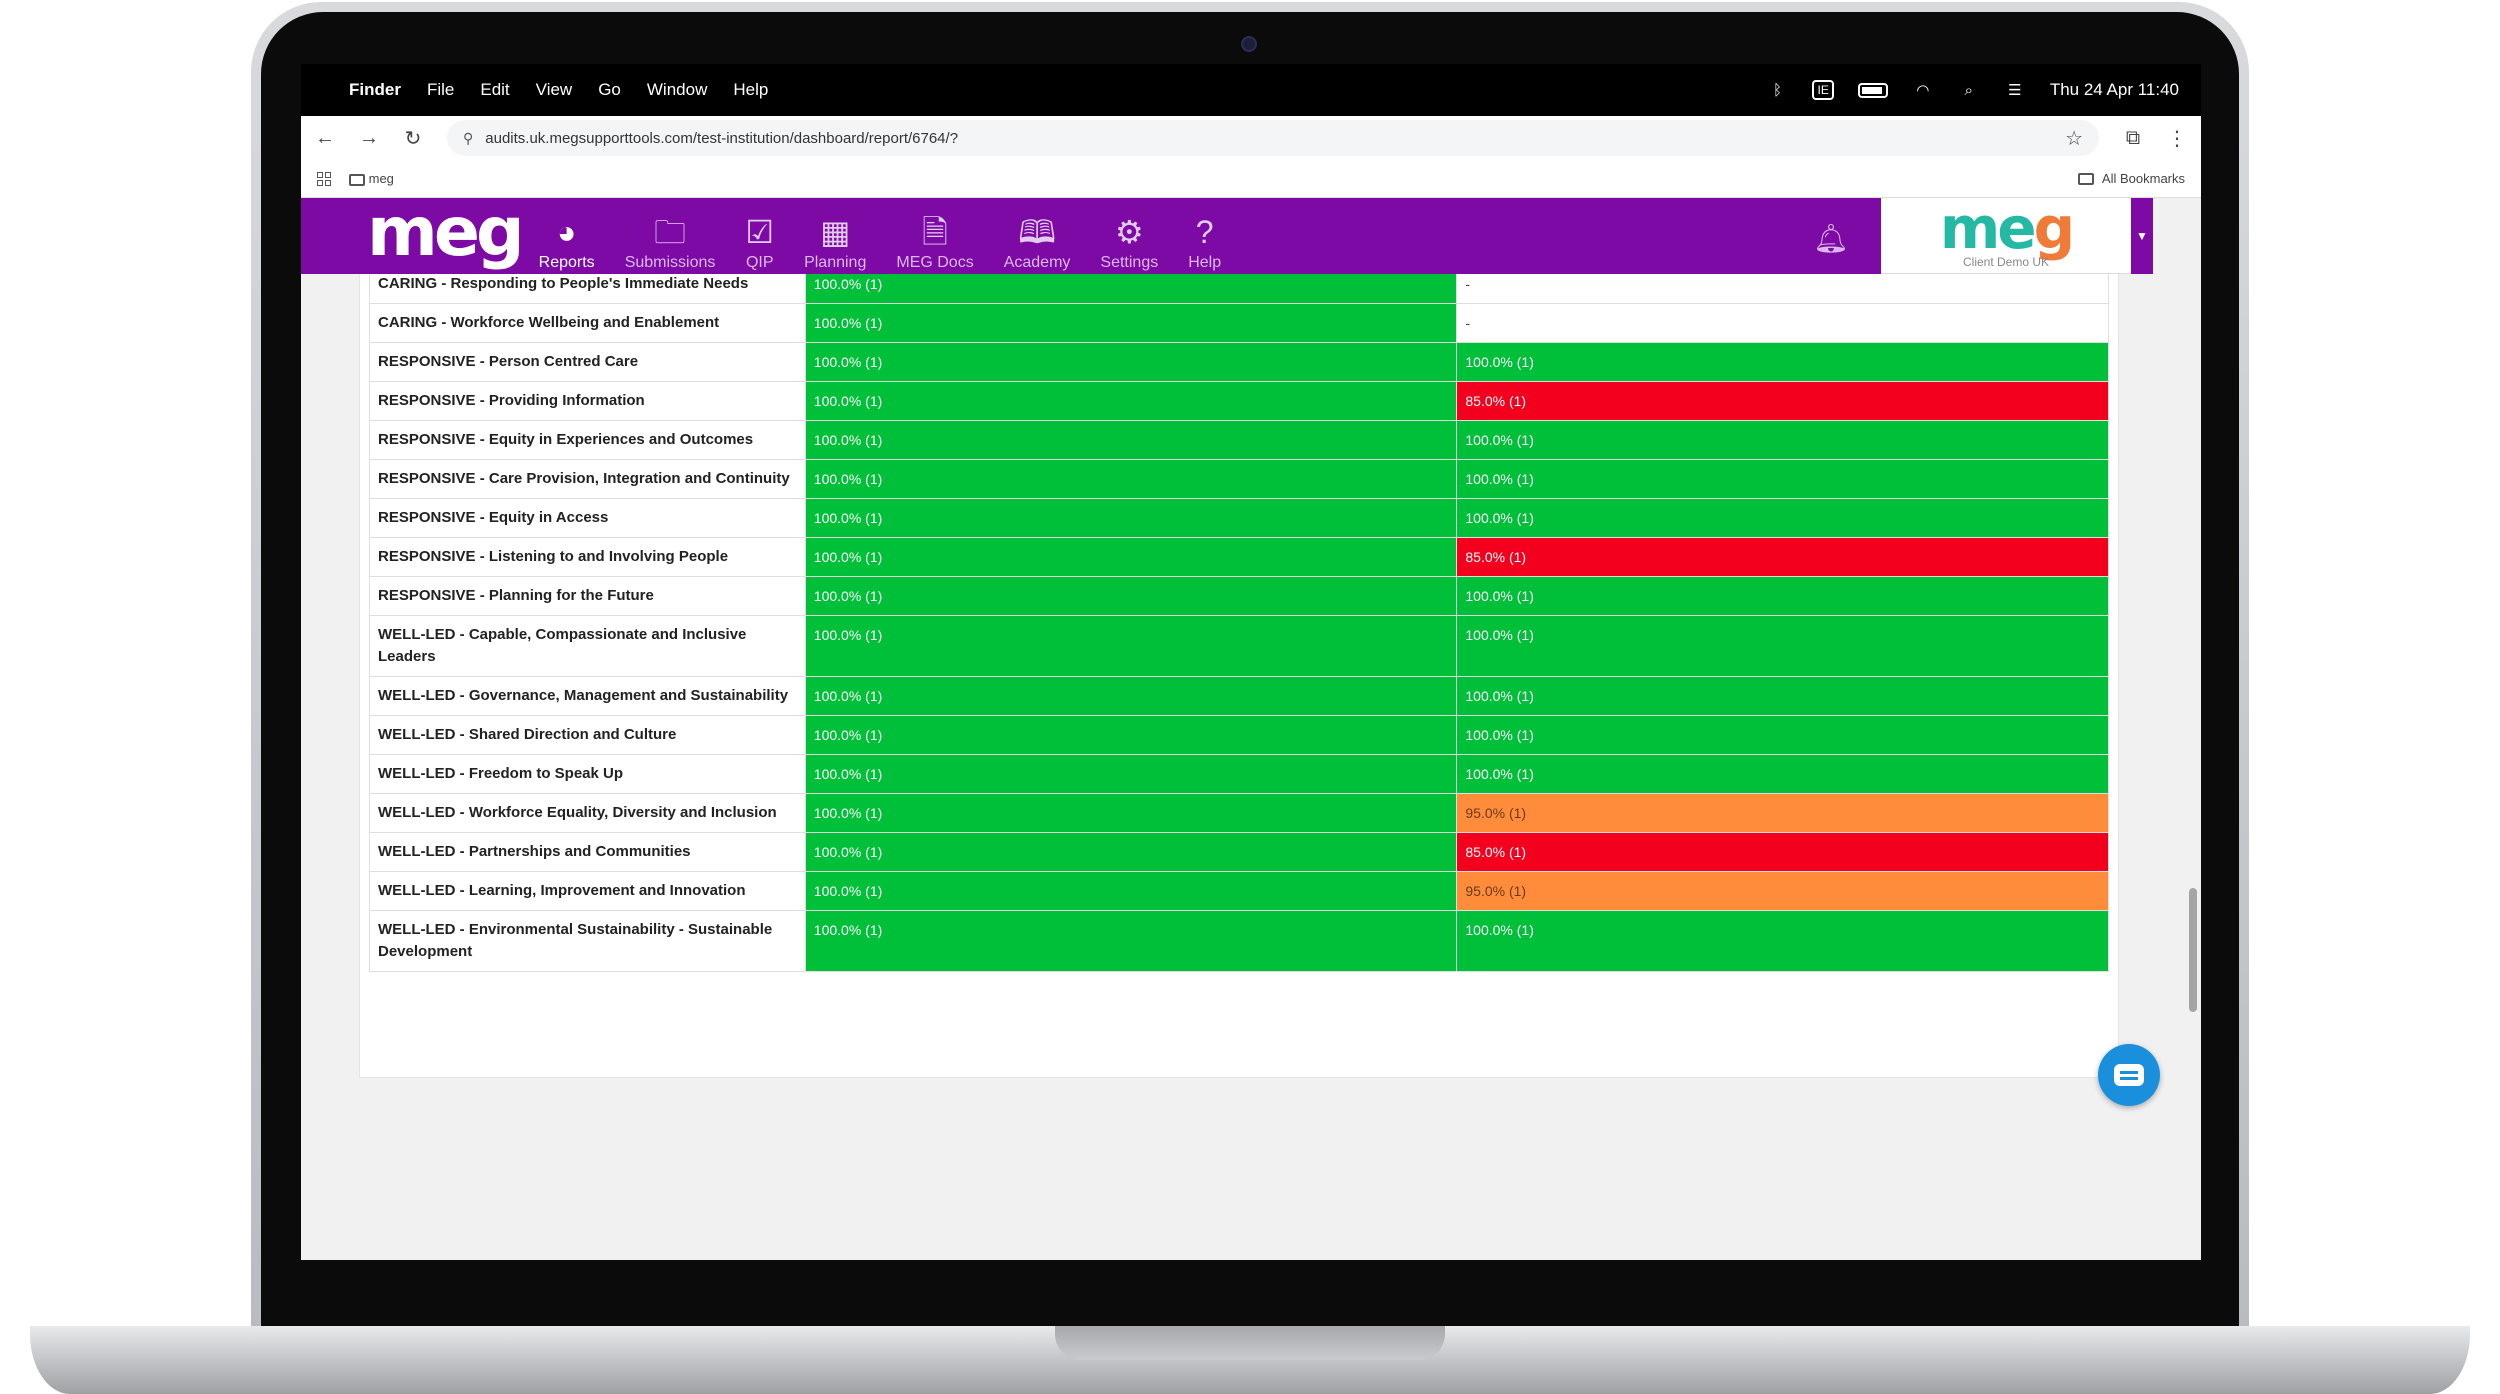 This screenshot has width=2500, height=1394. Describe the element at coordinates (2074, 138) in the screenshot. I see `bookmark-star-icon: ☆` at that location.